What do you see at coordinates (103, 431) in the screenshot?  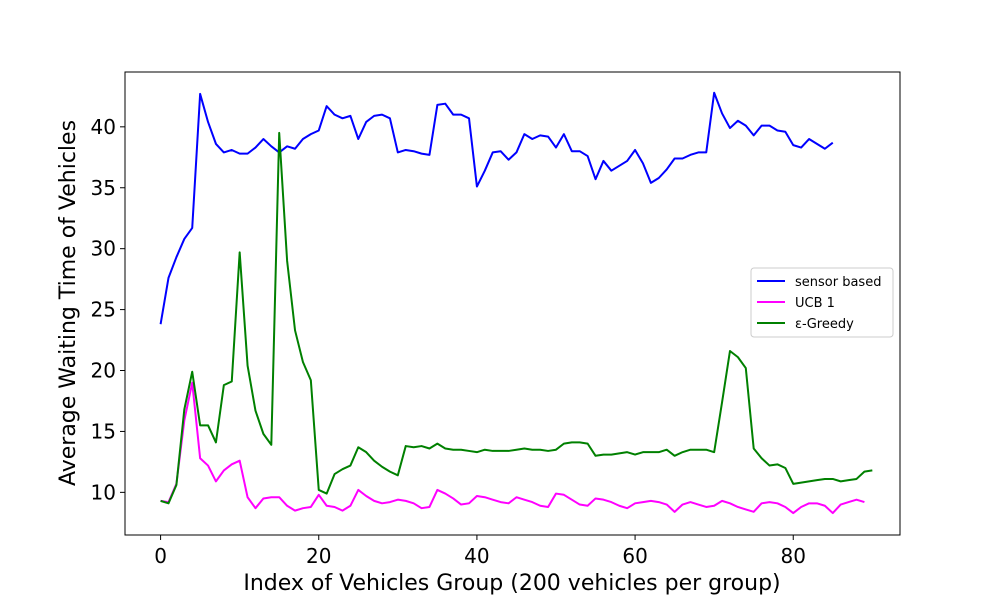 I see `y-tick-label: 15` at bounding box center [103, 431].